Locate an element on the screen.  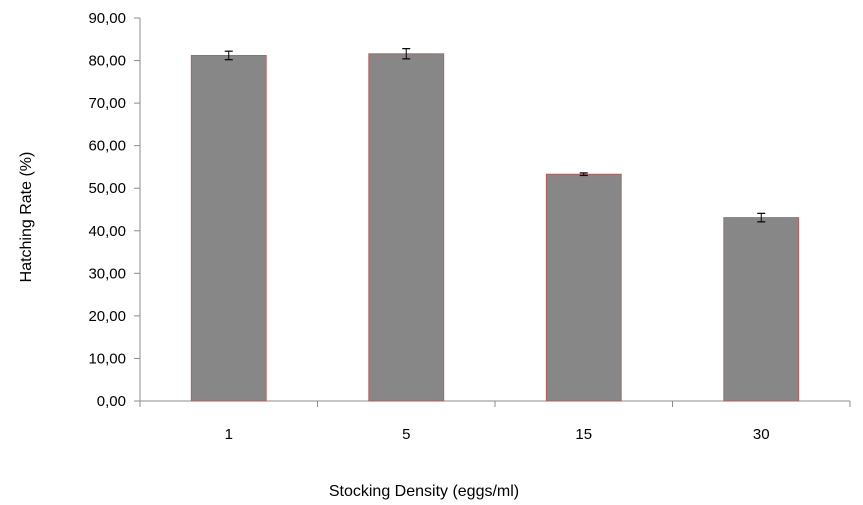
y-tick-label: 10,00 is located at coordinates (107, 358).